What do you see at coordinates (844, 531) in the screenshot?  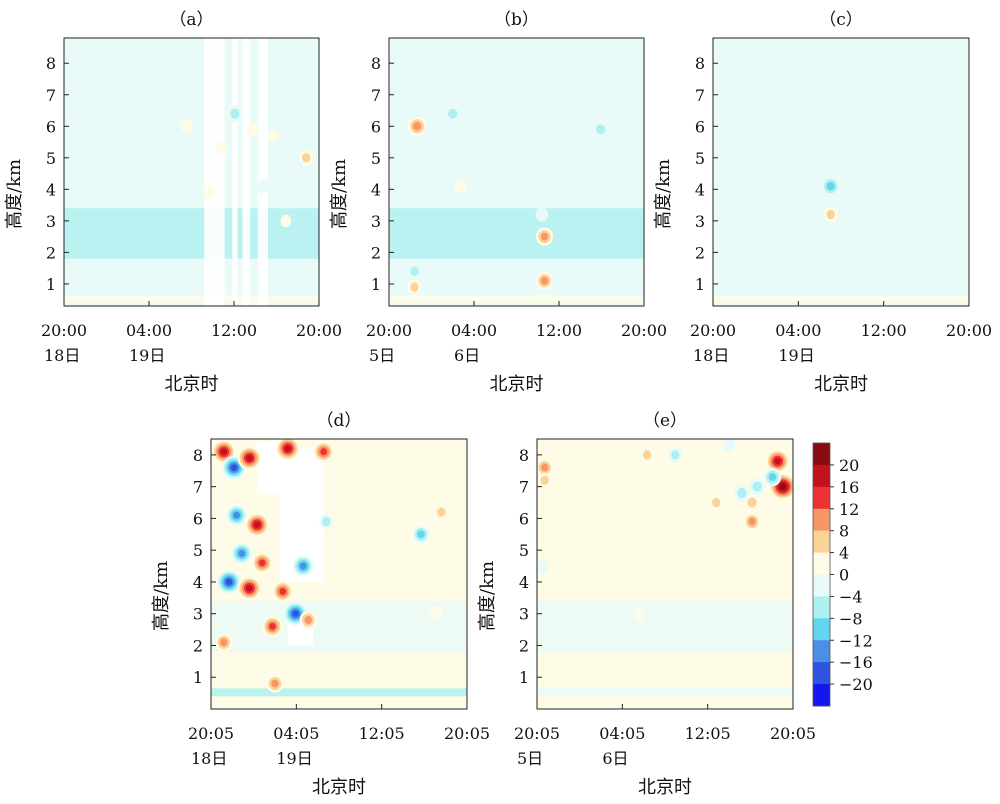 I see `colorbar-tick-label: 8` at bounding box center [844, 531].